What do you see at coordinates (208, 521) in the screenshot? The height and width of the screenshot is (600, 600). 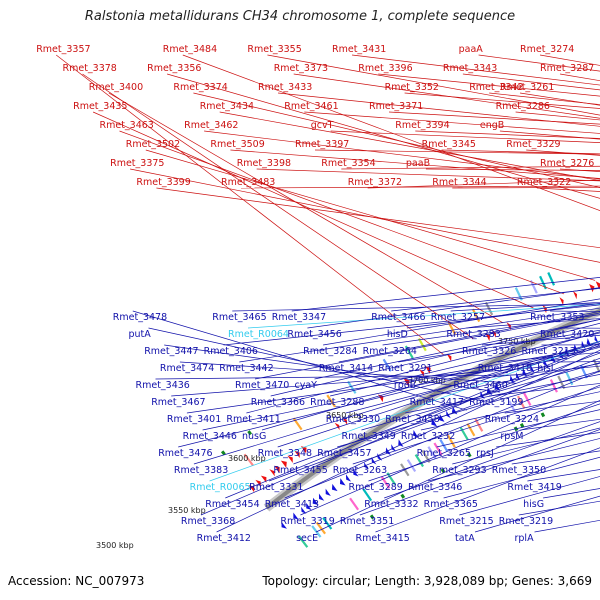 I see `gene-label: Rmet_3368` at bounding box center [208, 521].